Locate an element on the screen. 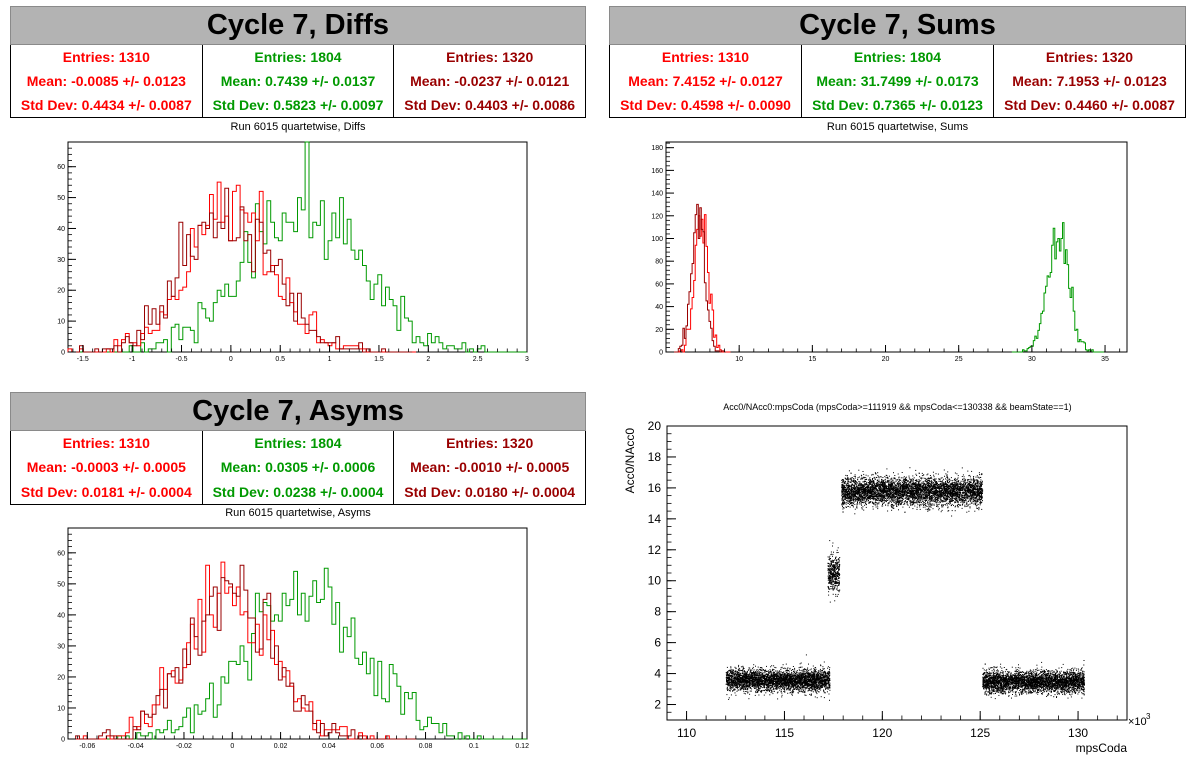 This screenshot has height=772, width=1196. x-tick-label: -0.04 is located at coordinates (136, 746).